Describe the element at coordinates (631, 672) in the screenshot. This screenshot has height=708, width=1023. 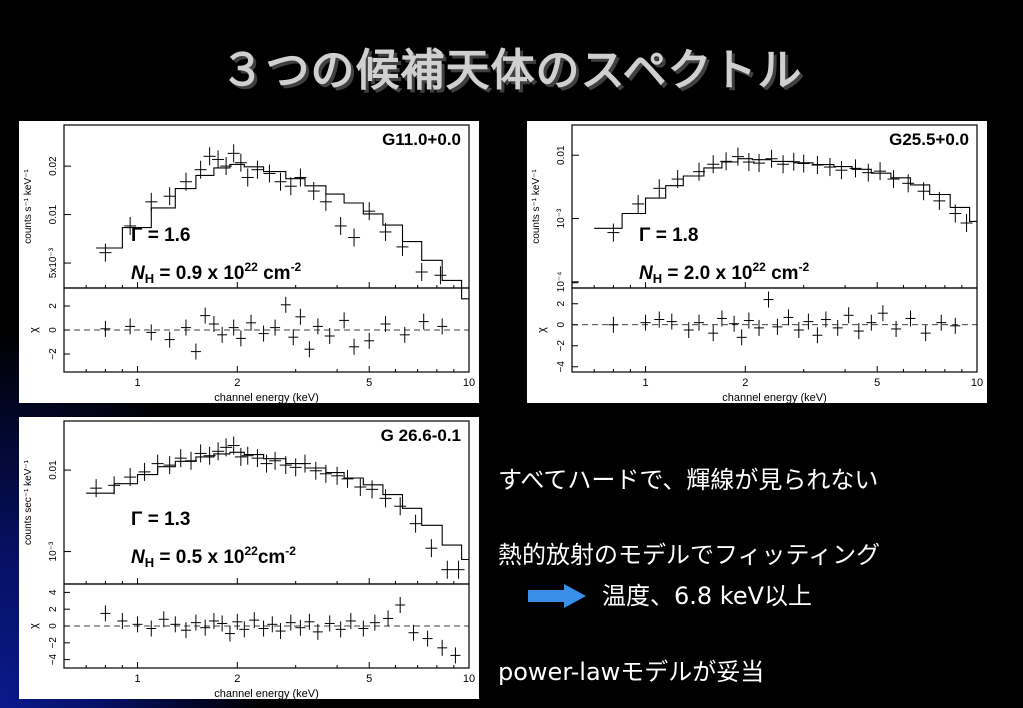
I see `text-line-powerlaw: power-lawモデルが妥当` at that location.